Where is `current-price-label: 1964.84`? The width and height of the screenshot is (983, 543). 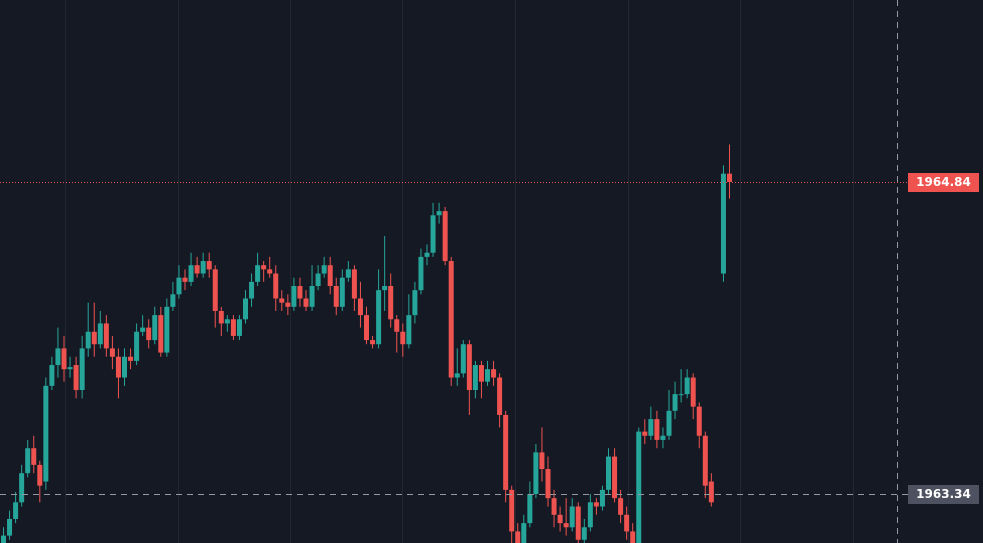
current-price-label: 1964.84 is located at coordinates (943, 182).